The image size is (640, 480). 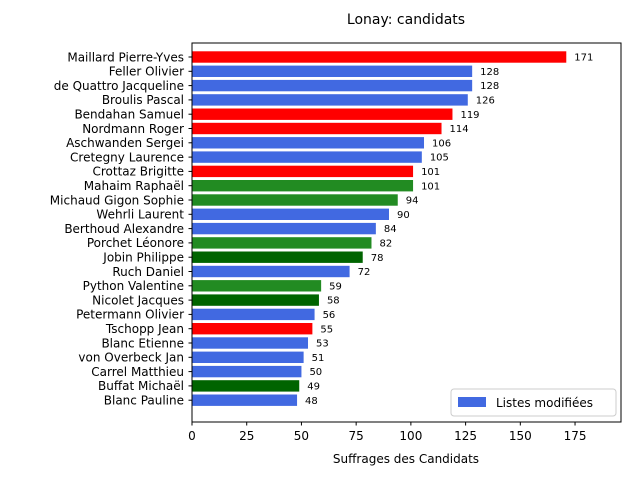 What do you see at coordinates (130, 315) in the screenshot?
I see `y-tick-label: Petermann Olivier` at bounding box center [130, 315].